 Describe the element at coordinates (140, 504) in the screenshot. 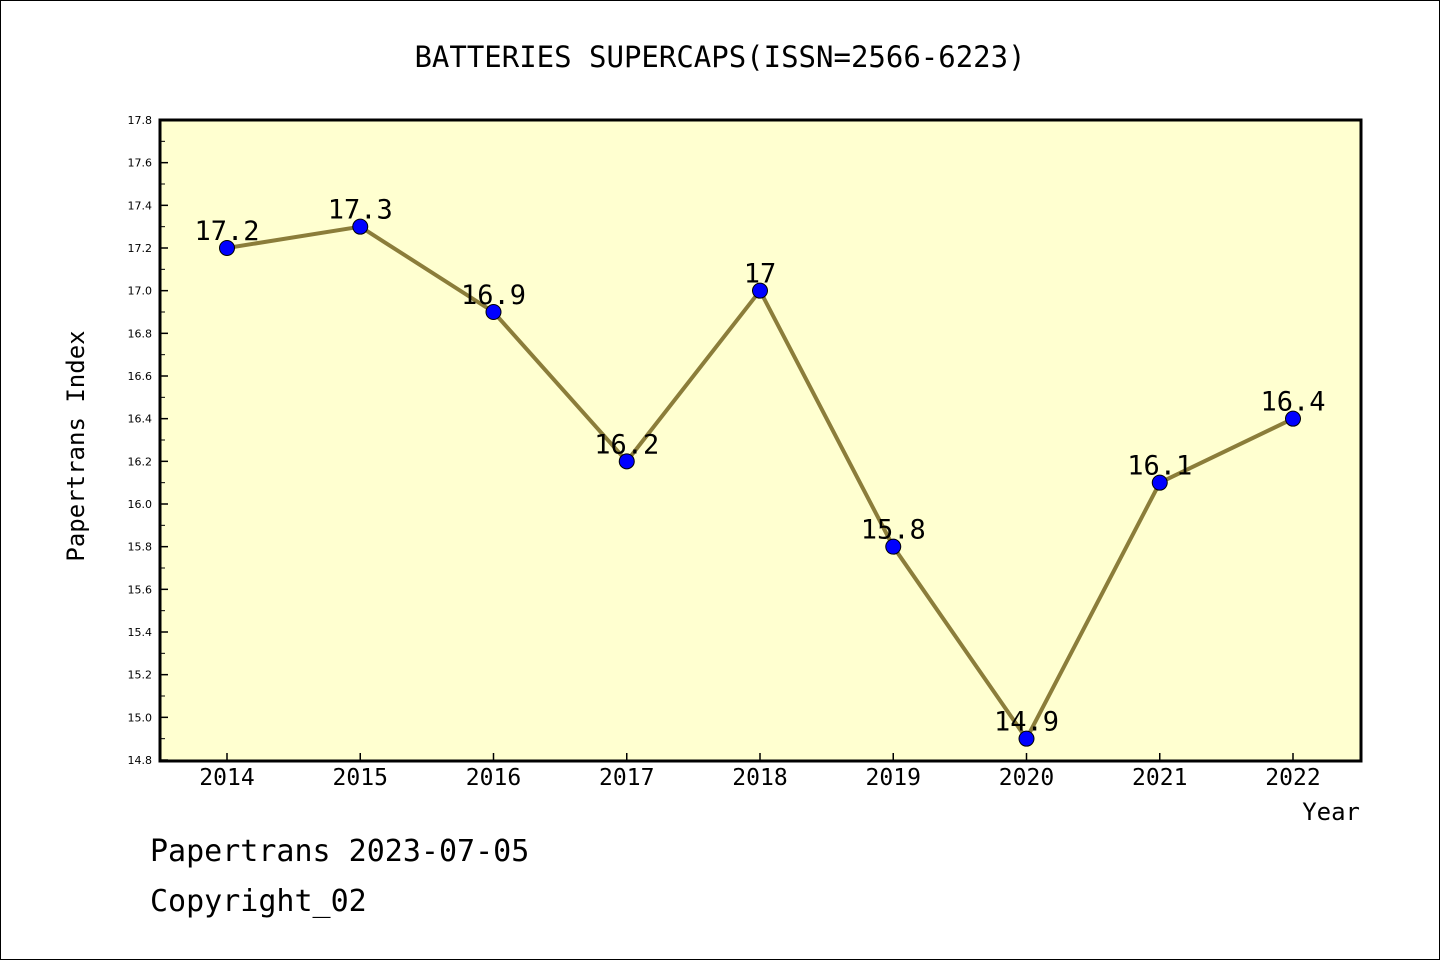

I see `y-tick-label: 16.0` at that location.